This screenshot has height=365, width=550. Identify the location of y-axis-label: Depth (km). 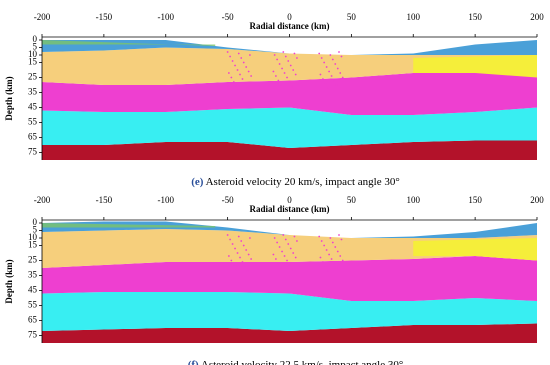
(9, 98).